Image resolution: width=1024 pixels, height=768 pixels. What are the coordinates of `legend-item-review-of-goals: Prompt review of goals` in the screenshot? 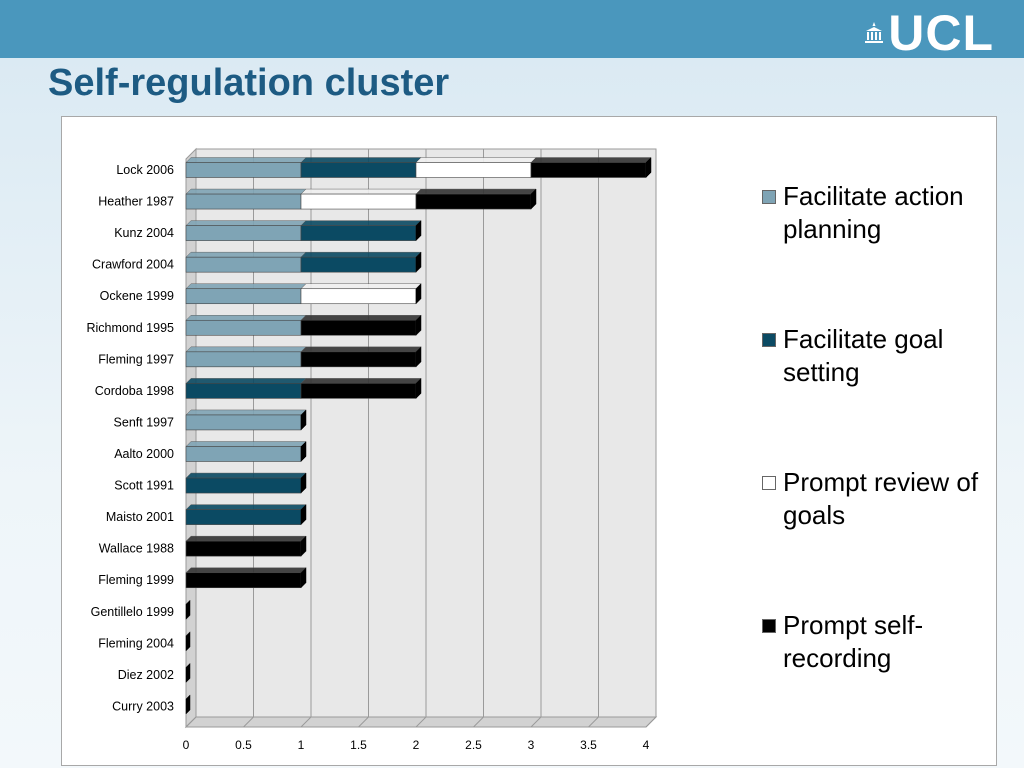 It's located at (875, 499).